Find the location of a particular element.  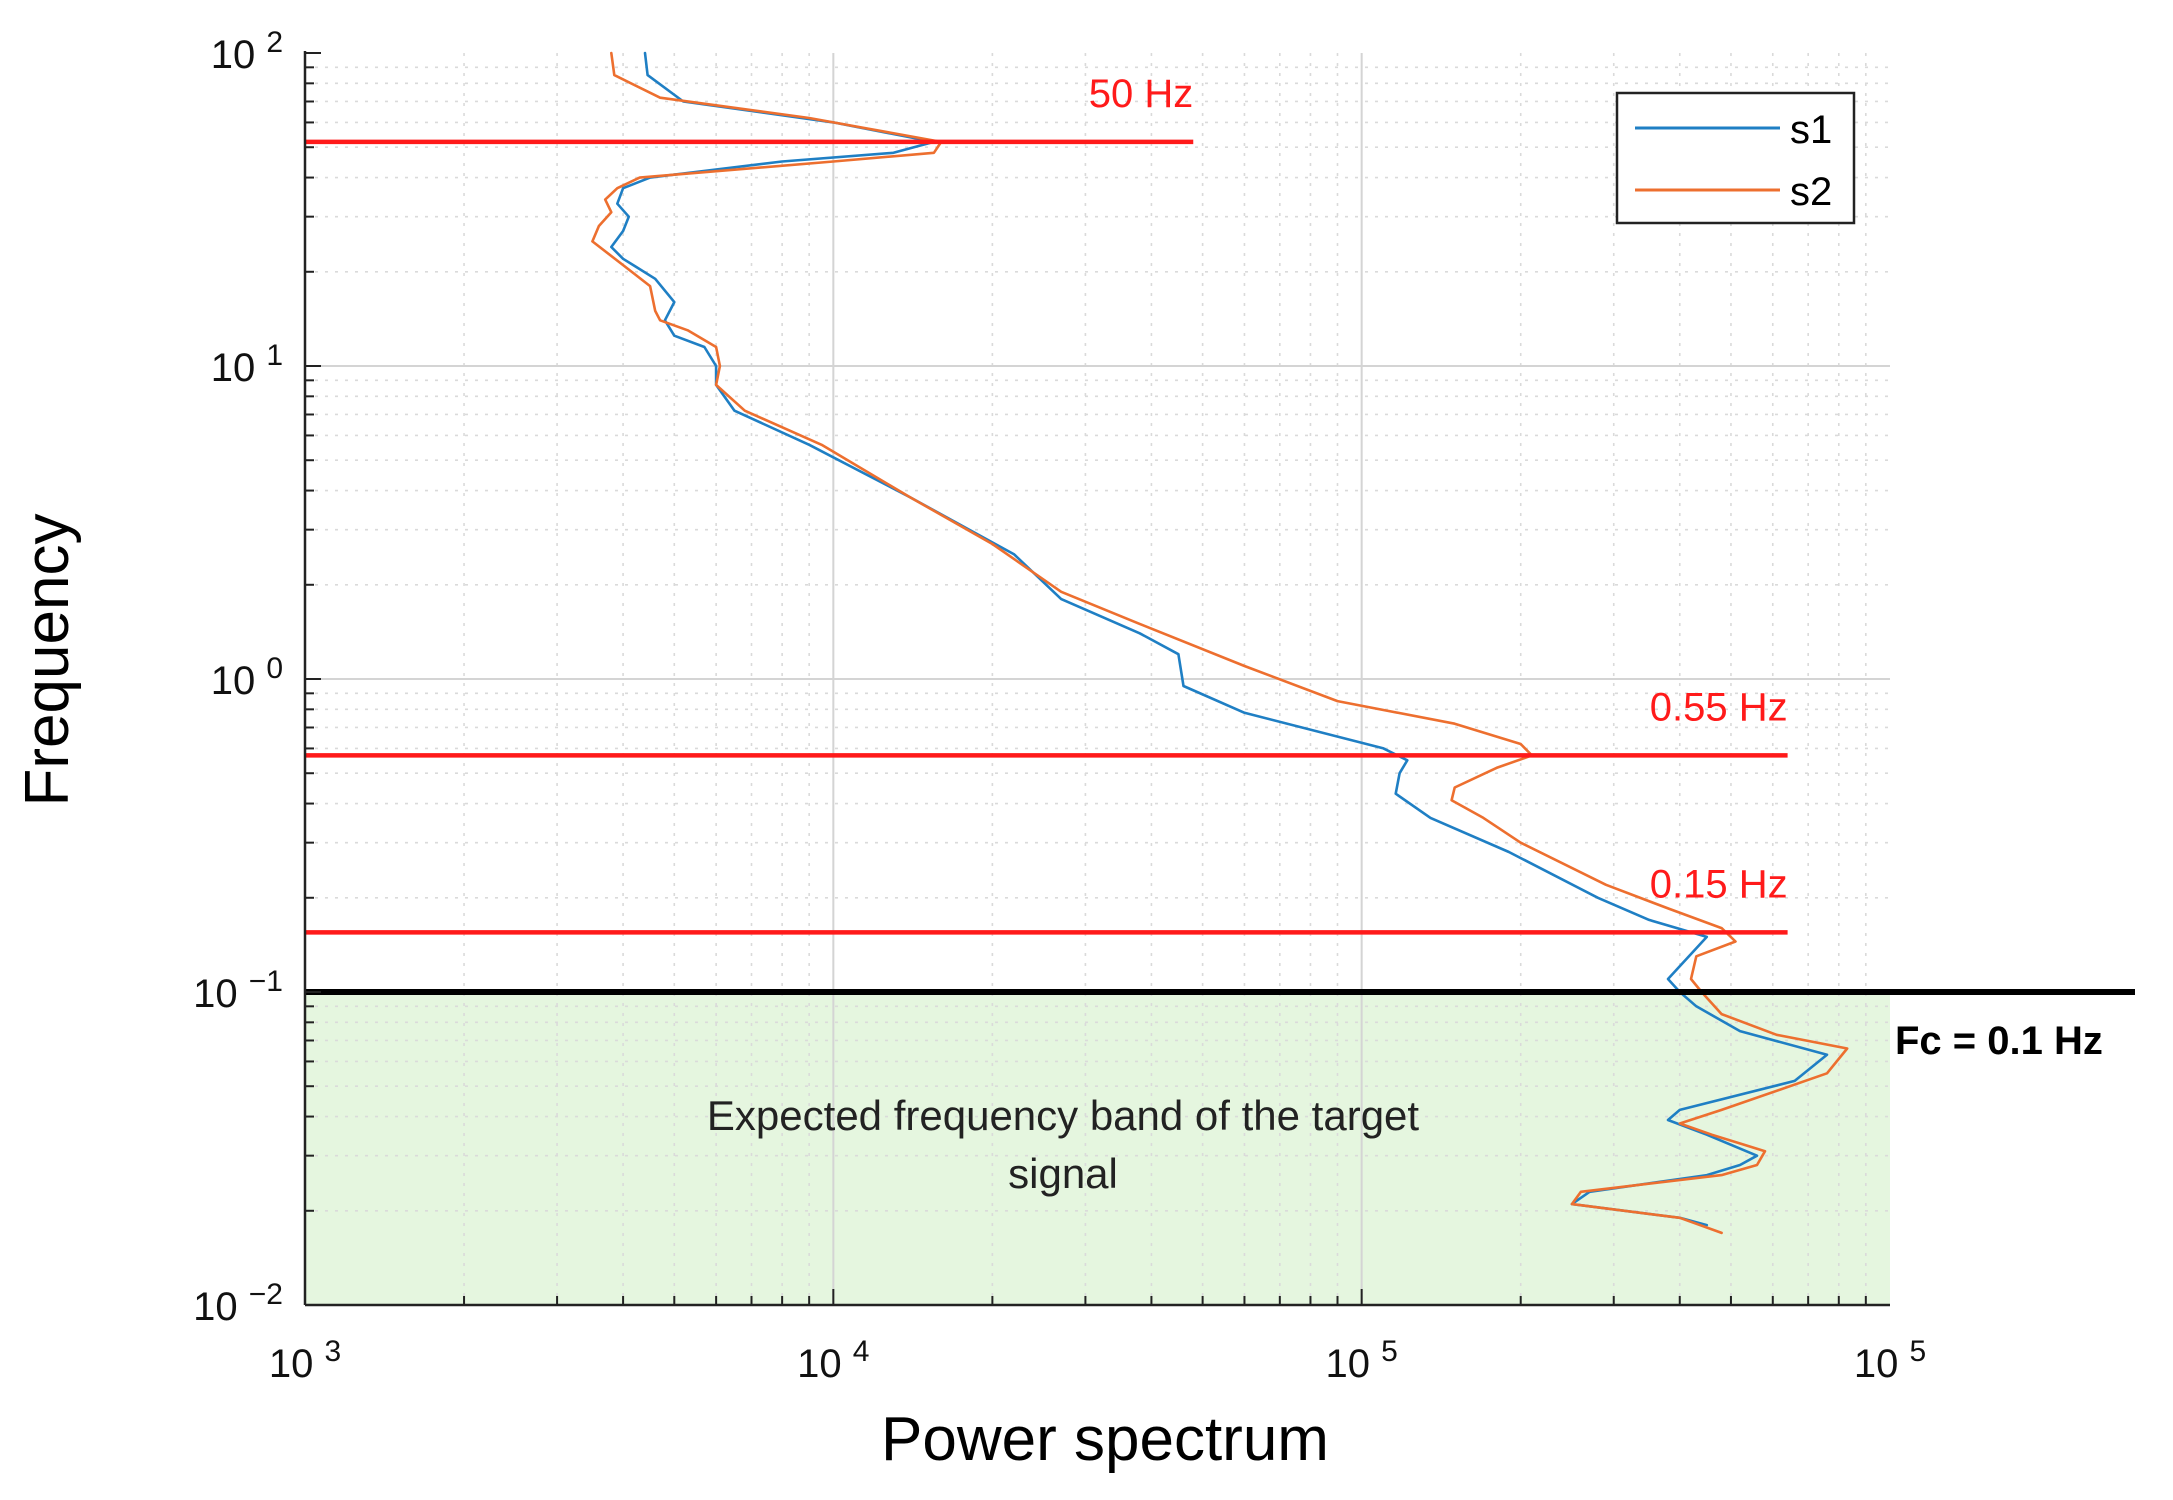

legend-label-s2: s2 is located at coordinates (1811, 192).